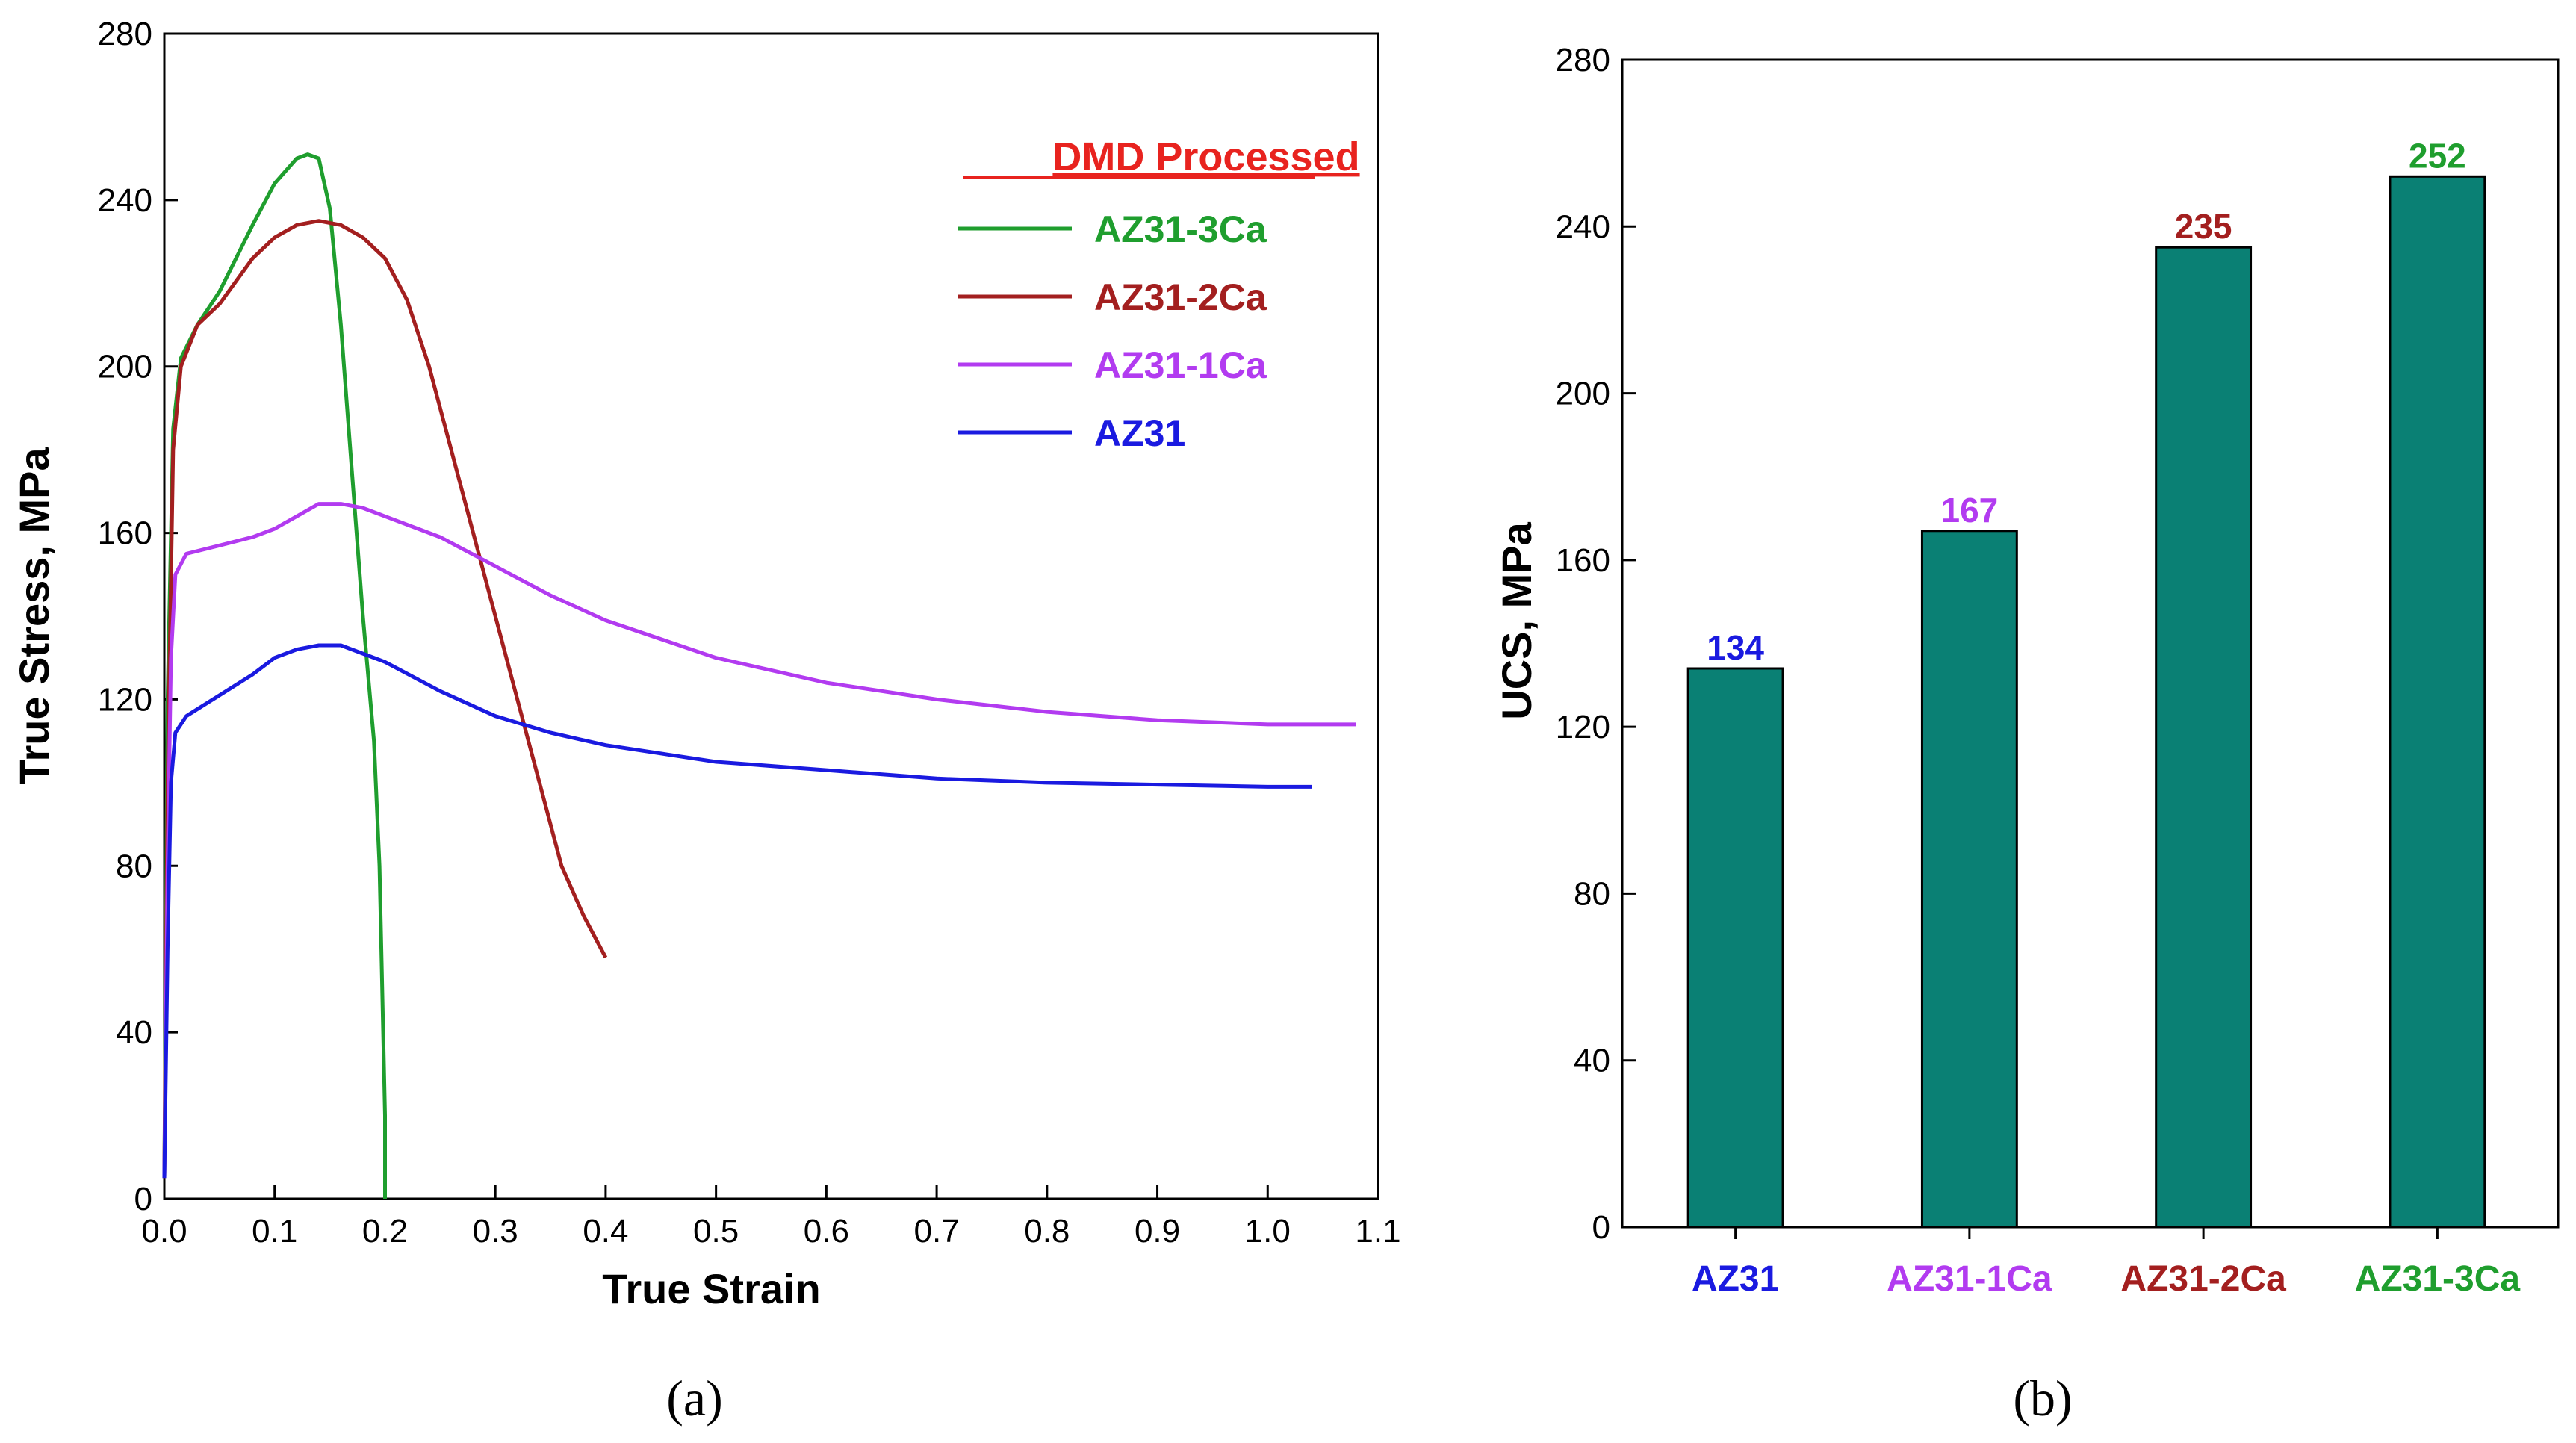  Describe the element at coordinates (138, 617) in the screenshot. I see `panel-a-y-ticks: 0 40 80 120 160 200 240 280` at that location.